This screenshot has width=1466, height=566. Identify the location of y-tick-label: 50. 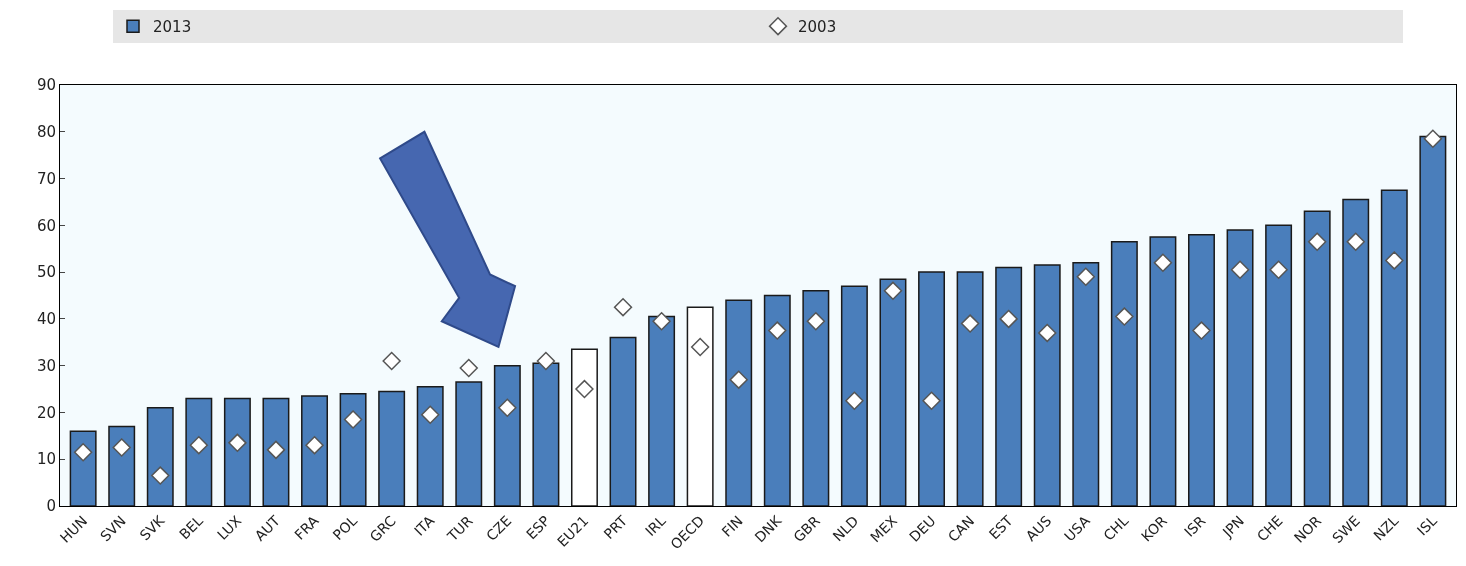
(46, 272).